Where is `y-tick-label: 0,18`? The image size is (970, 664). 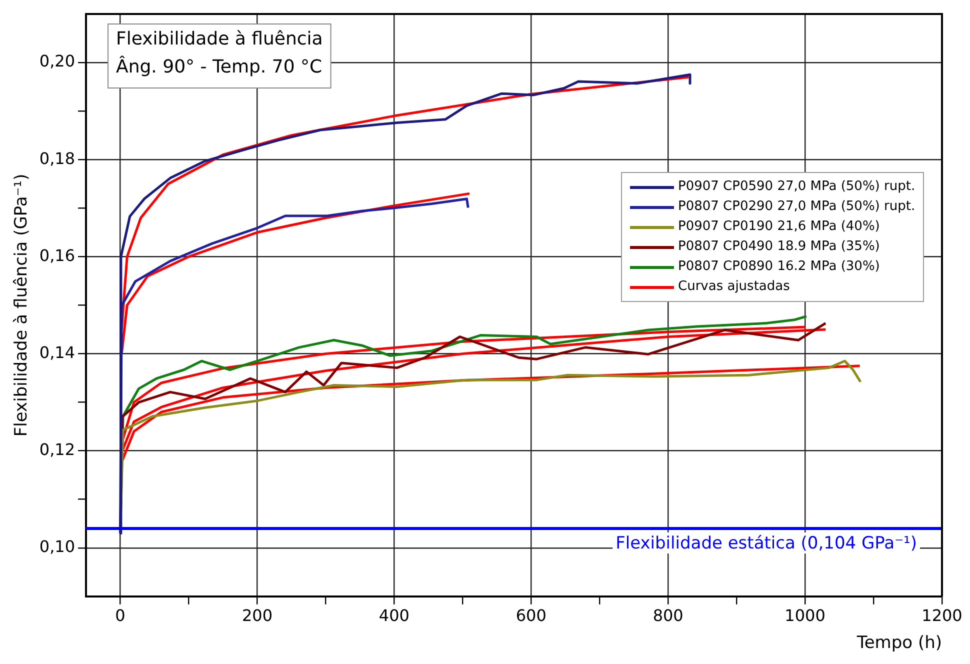 y-tick-label: 0,18 is located at coordinates (57, 158).